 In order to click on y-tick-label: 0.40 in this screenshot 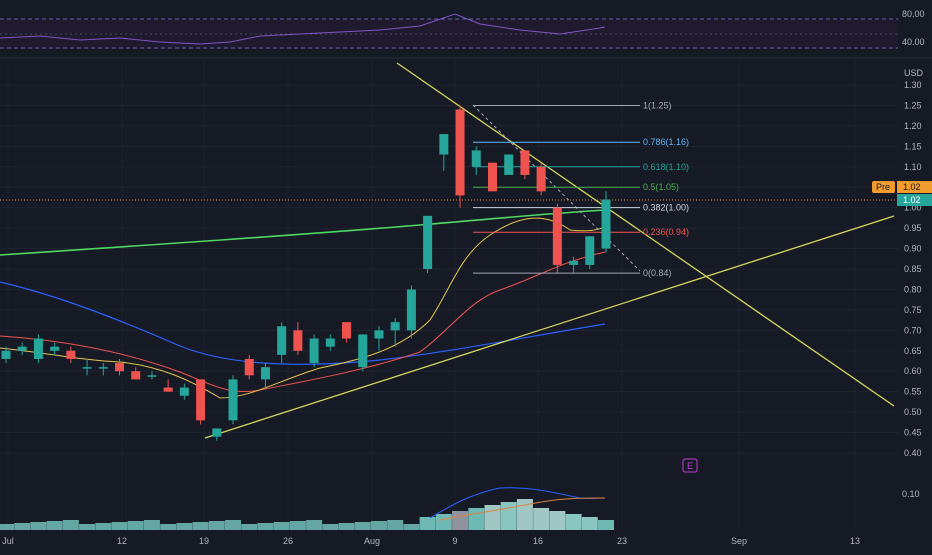, I will do `click(913, 453)`.